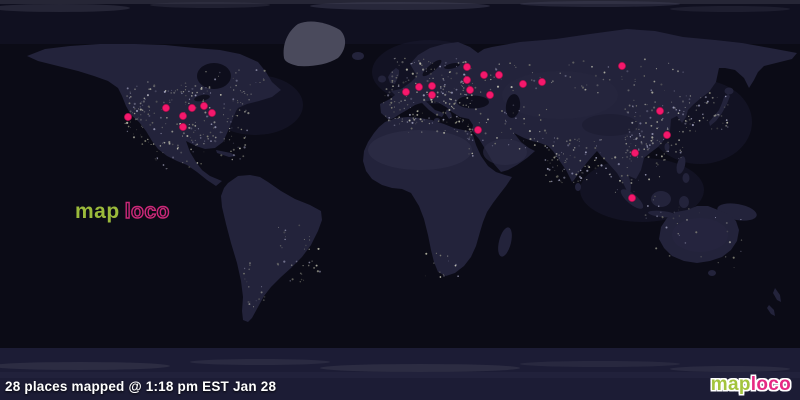 The width and height of the screenshot is (800, 400). I want to click on watermark-map-text: map, so click(97, 211).